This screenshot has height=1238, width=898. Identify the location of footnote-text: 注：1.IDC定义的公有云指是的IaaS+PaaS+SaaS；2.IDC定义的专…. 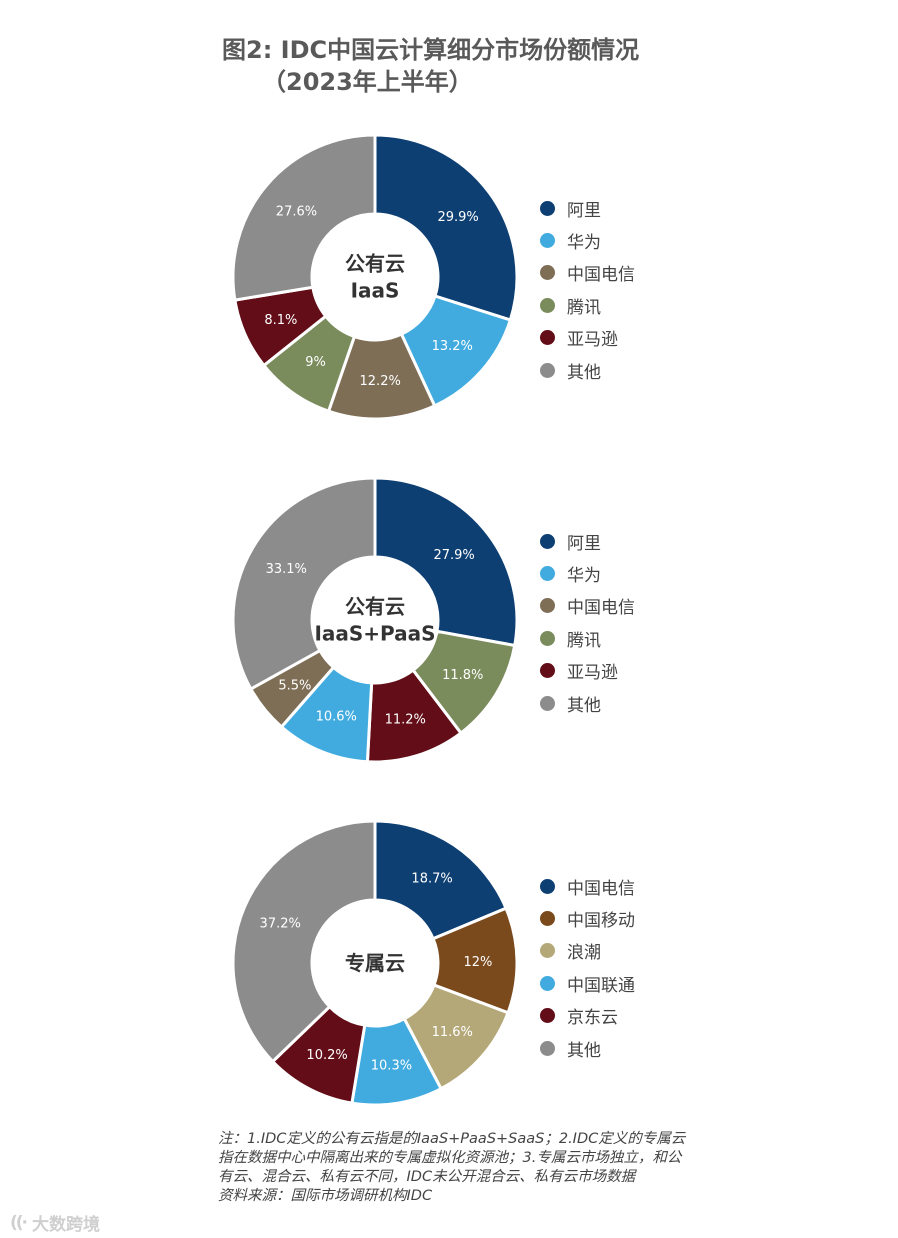
(452, 1158).